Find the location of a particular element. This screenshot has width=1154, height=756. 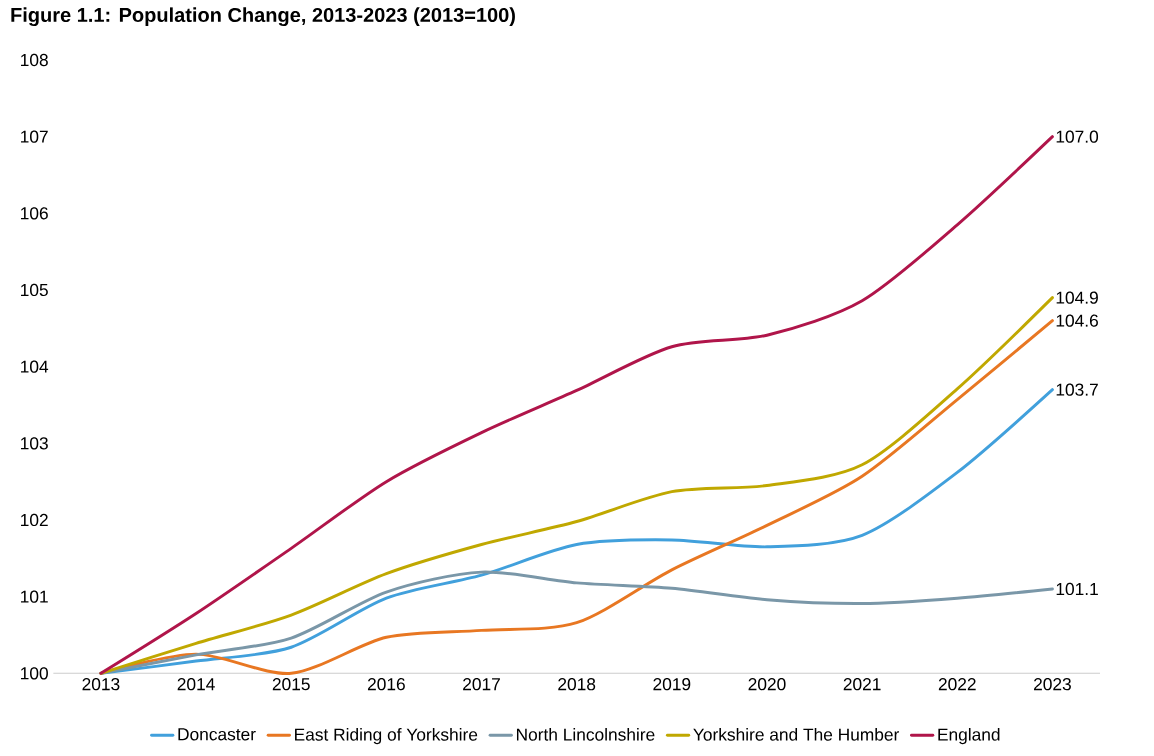

y-tick-label: 105 is located at coordinates (34, 290).